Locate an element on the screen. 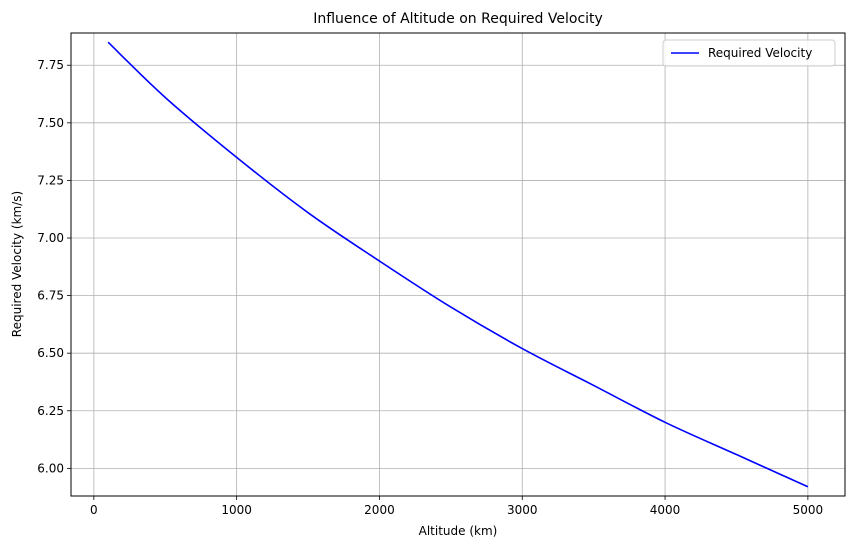 The width and height of the screenshot is (855, 547). x-axis-ticks: 0 1000 2000 3000 4000 5000 is located at coordinates (456, 506).